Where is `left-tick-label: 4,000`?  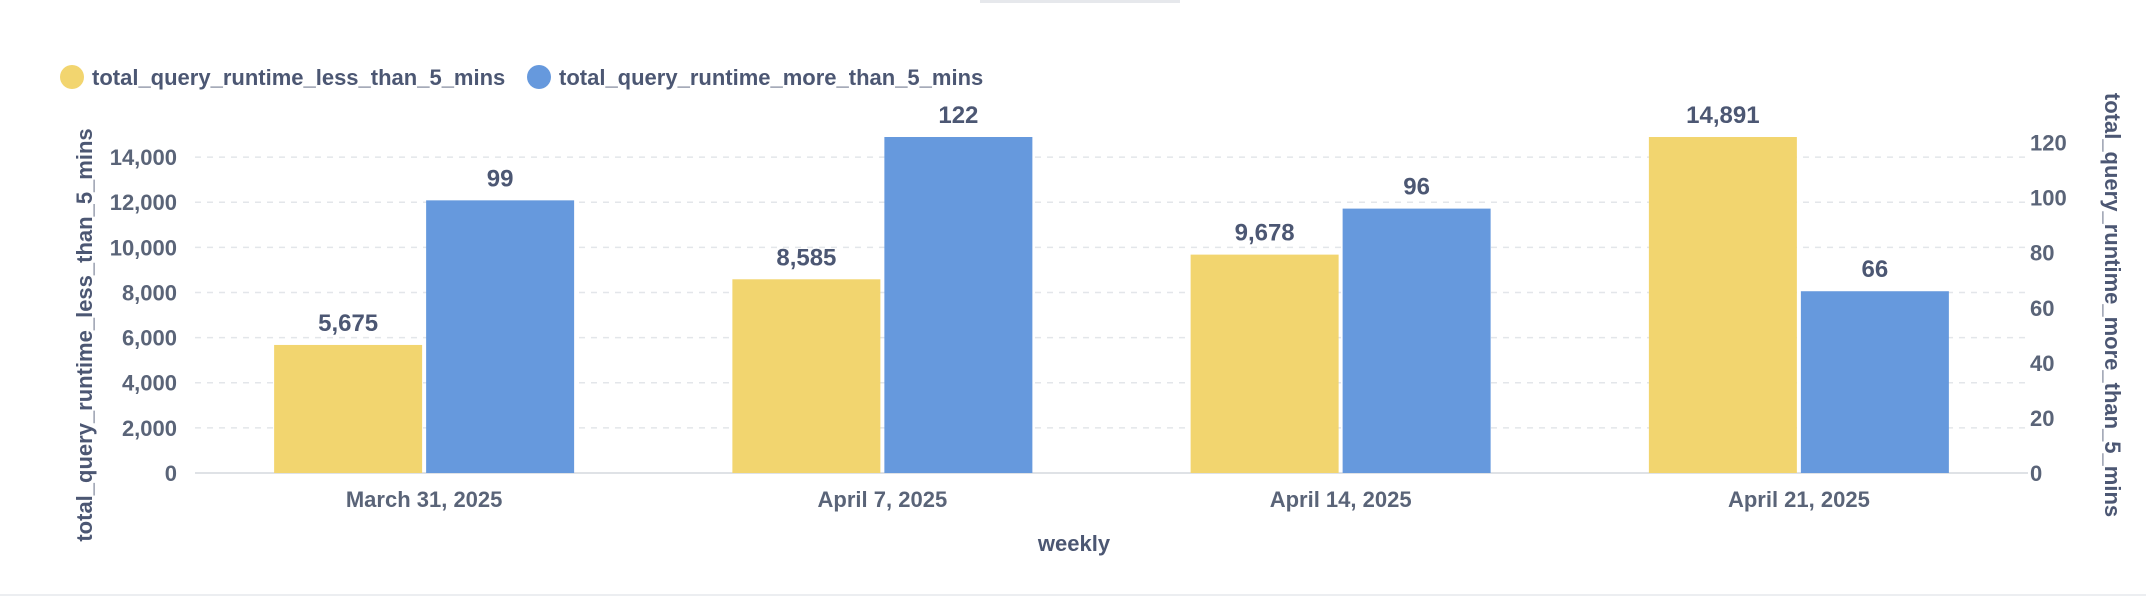
left-tick-label: 4,000 is located at coordinates (149, 383).